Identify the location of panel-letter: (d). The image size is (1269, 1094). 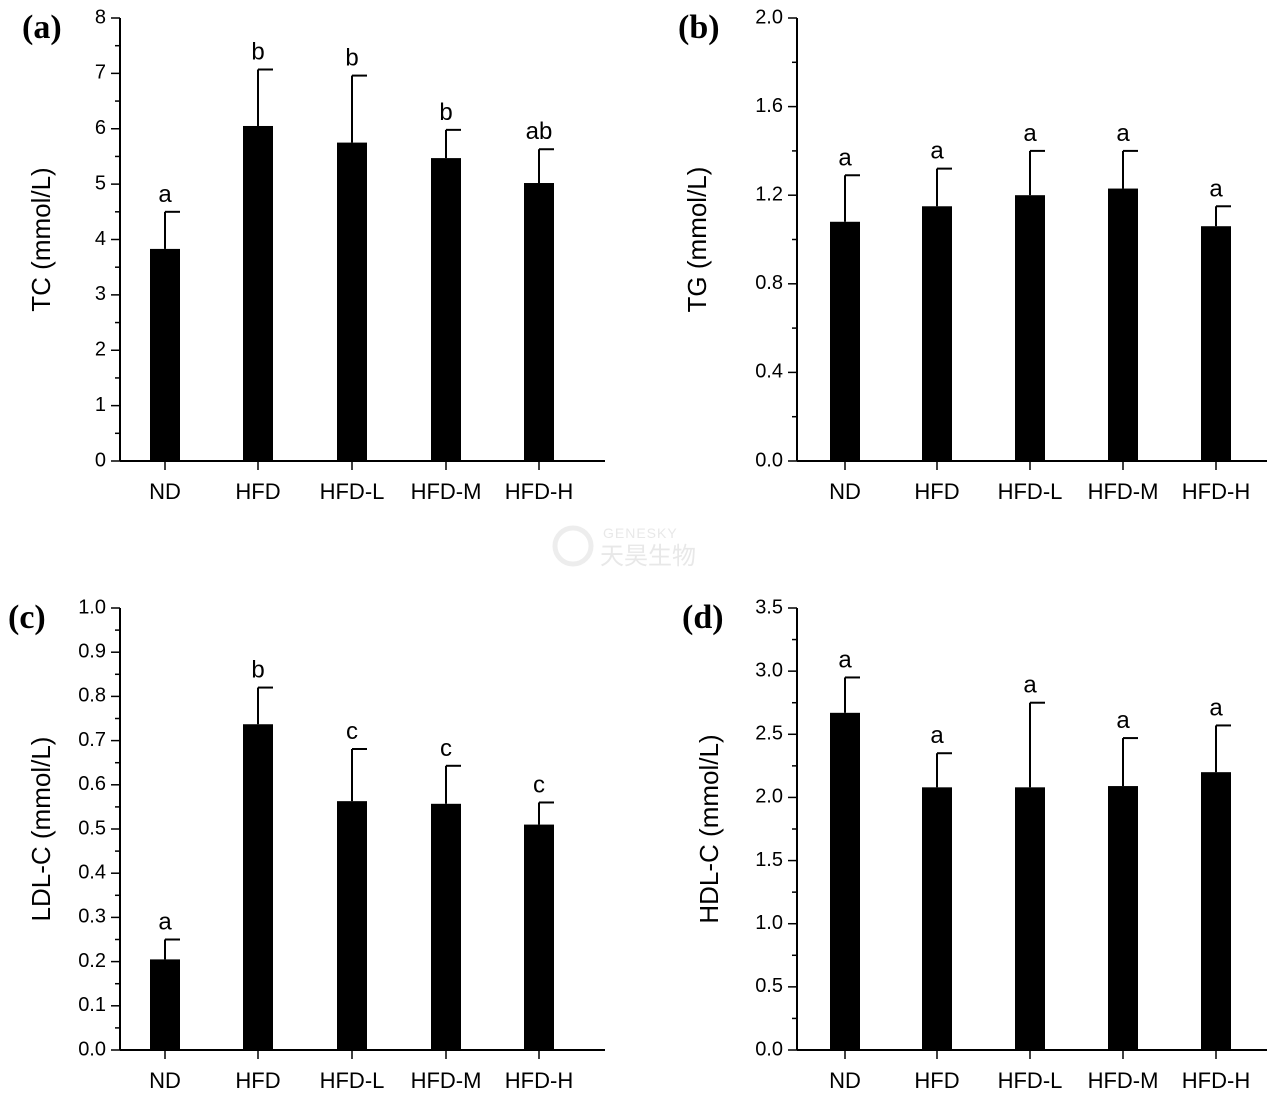
(703, 617).